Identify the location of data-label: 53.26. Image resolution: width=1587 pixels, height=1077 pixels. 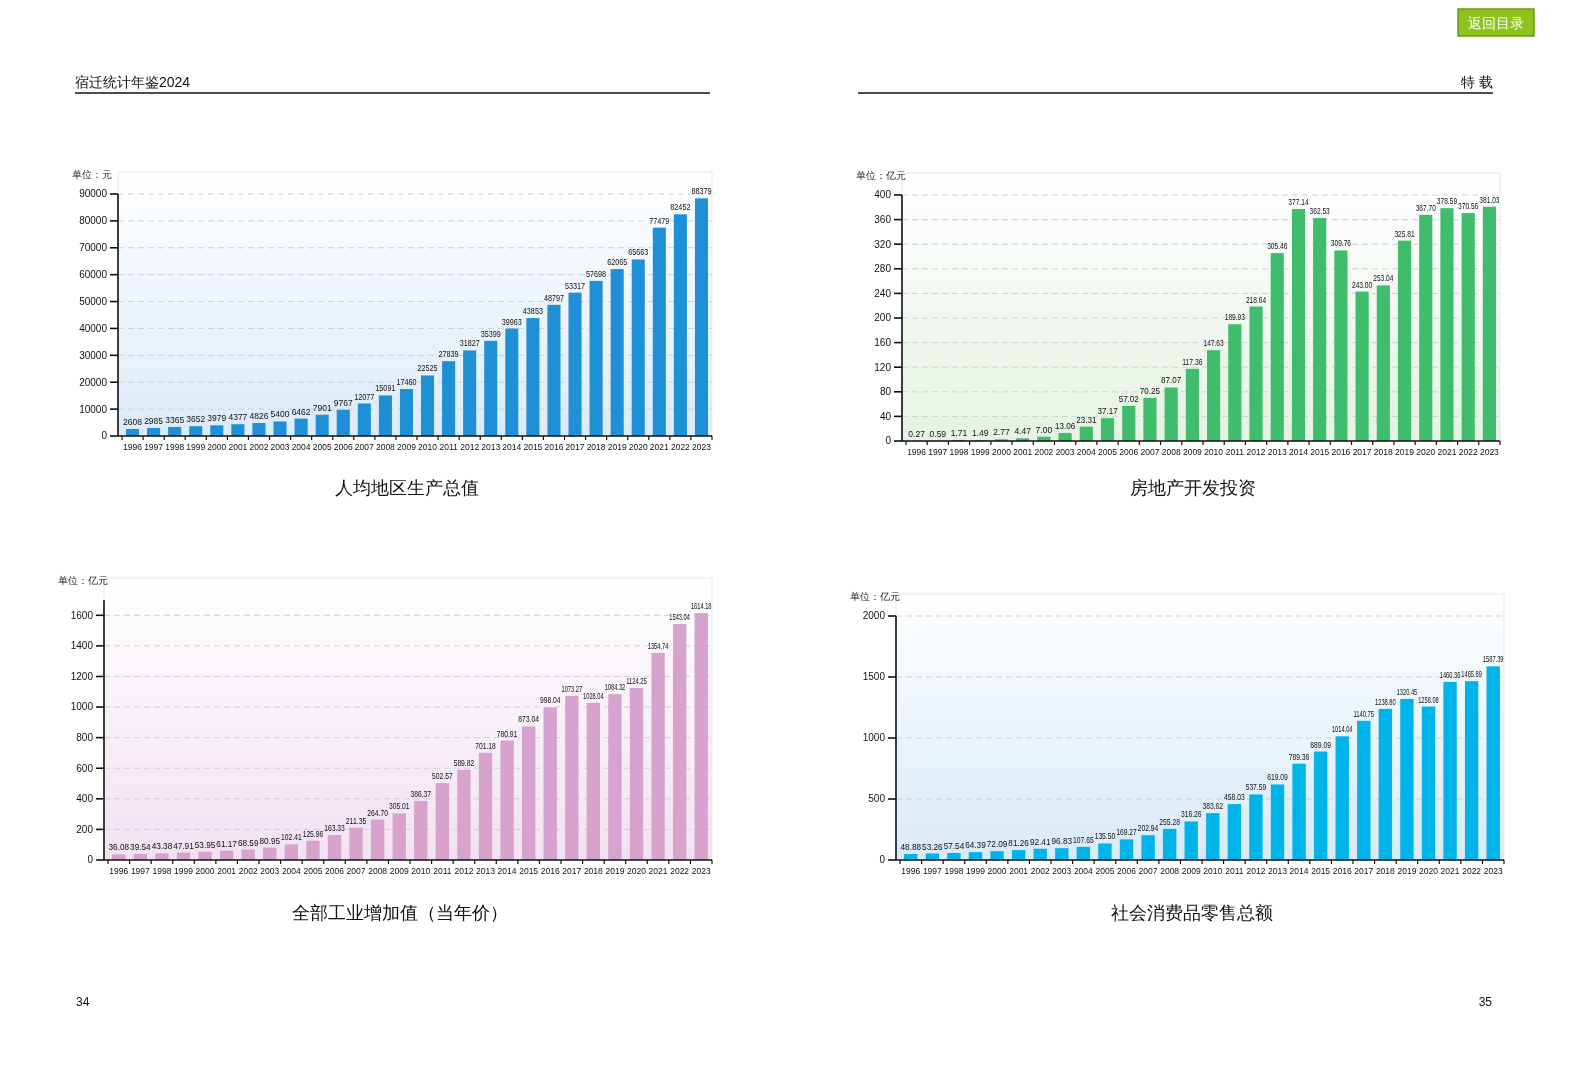
(933, 846).